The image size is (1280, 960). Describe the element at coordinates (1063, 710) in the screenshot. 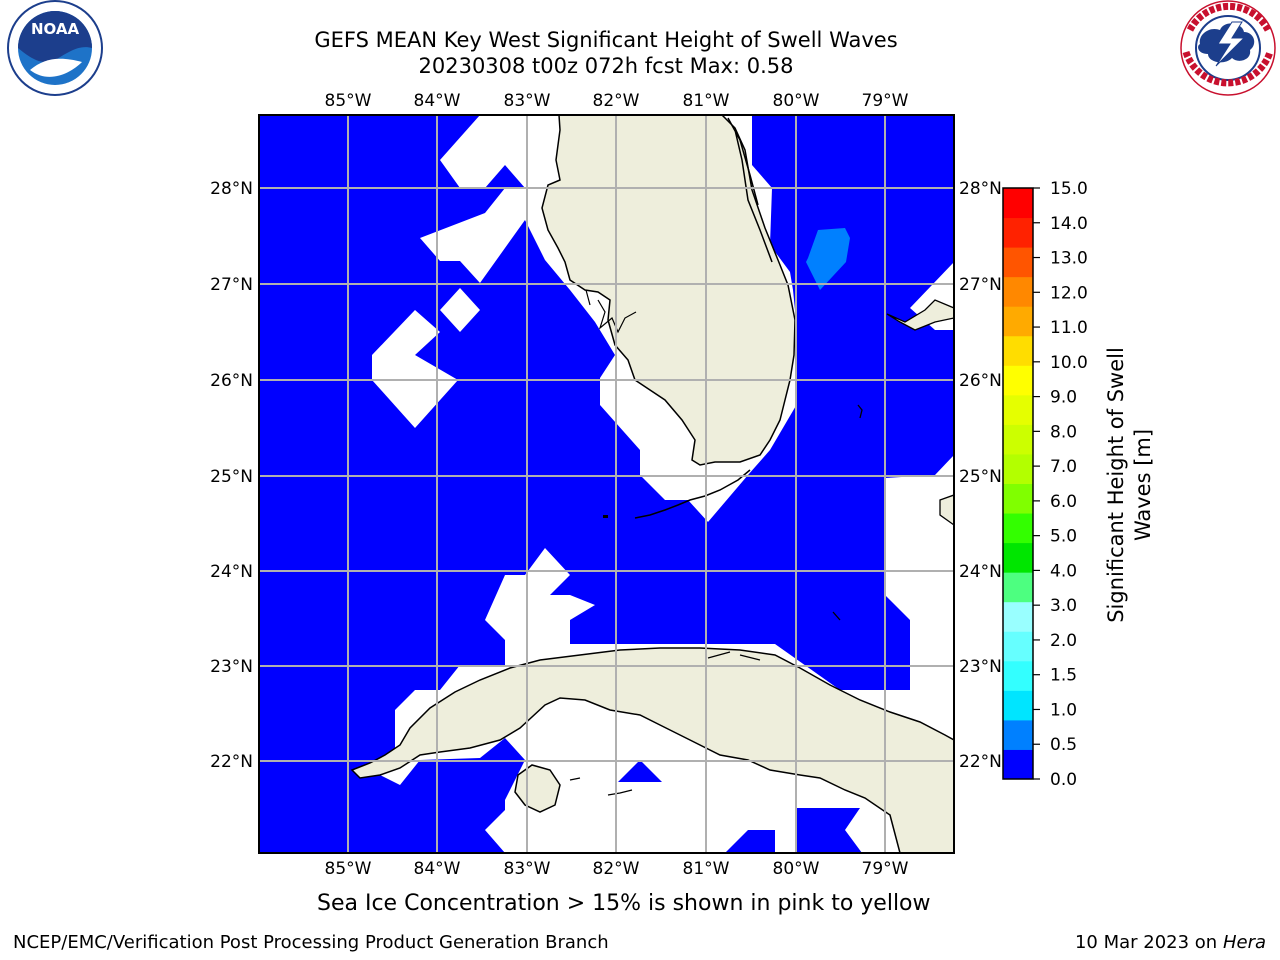

I see `colorbar-tick-label: 1.0` at that location.